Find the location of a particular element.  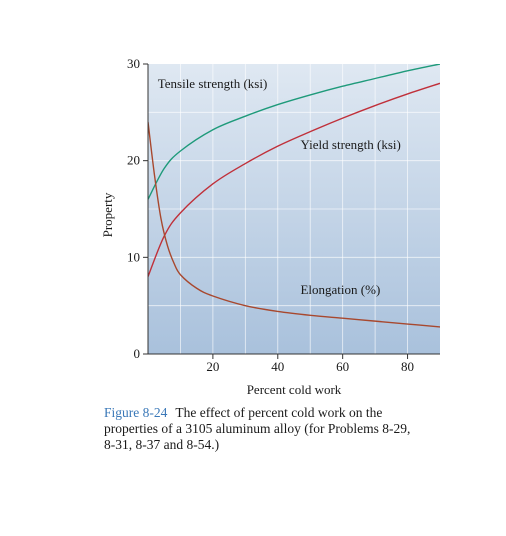

series-annotation-1: Tensile strength (ksi) is located at coordinates (213, 83).